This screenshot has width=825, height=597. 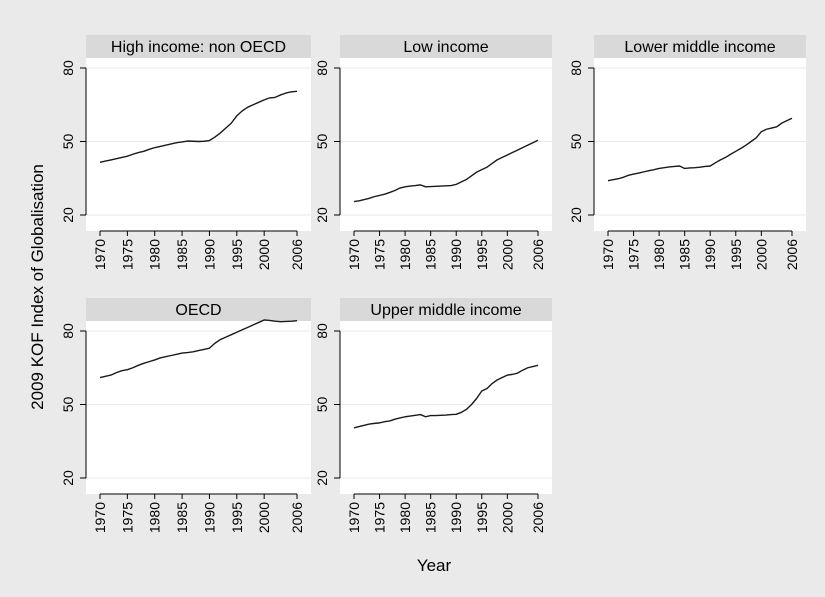 I want to click on panel-title: Low income, so click(x=445, y=47).